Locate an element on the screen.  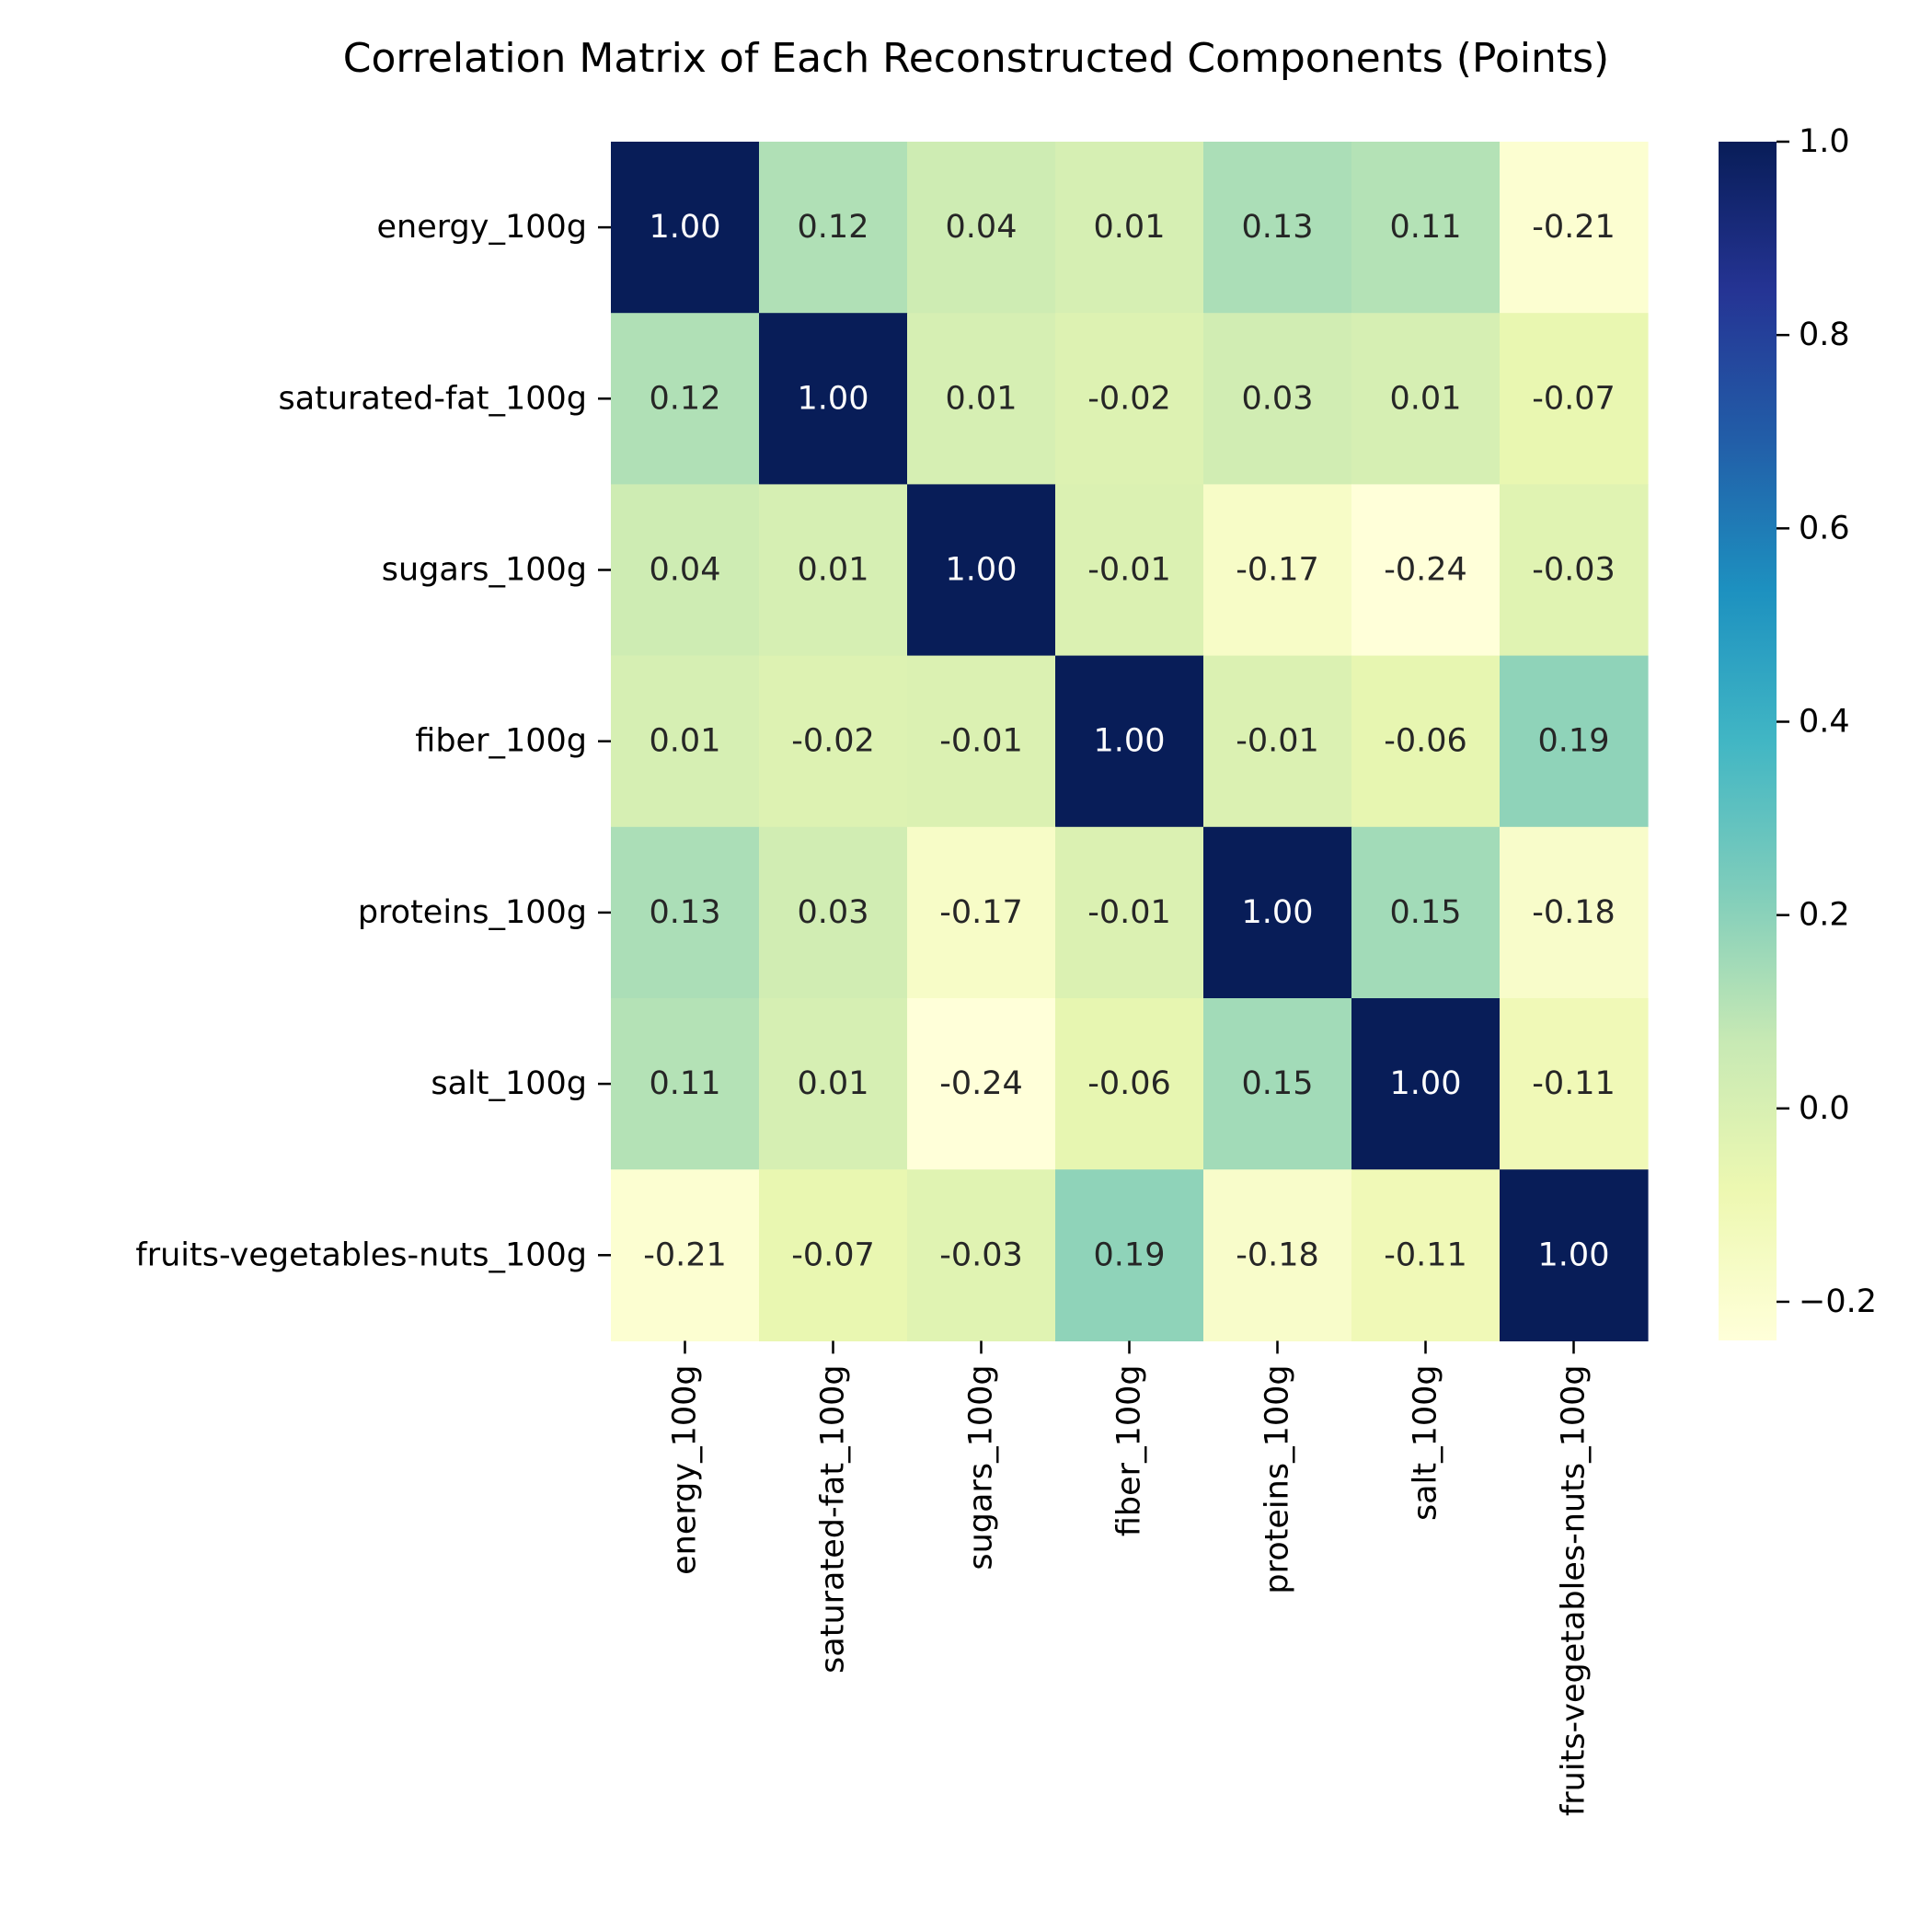
colorbar-tick-label: 0.8 is located at coordinates (1824, 334).